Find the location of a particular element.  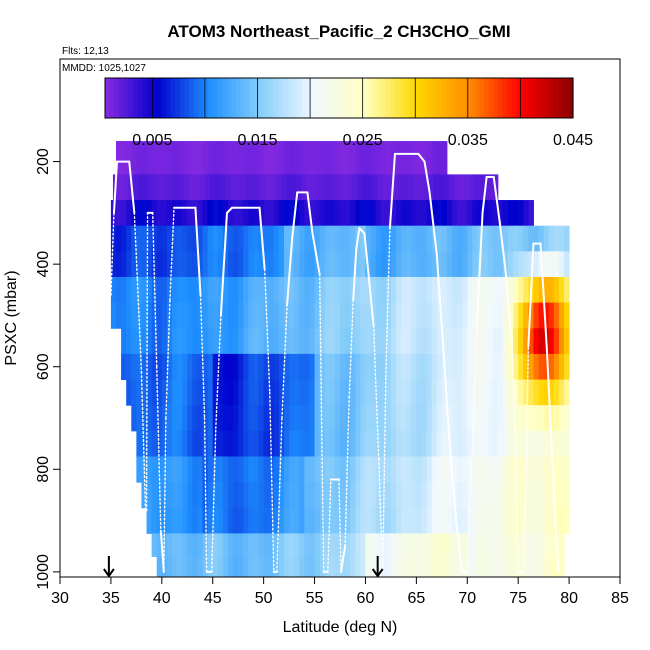

y-tick-label: 200 is located at coordinates (43, 161).